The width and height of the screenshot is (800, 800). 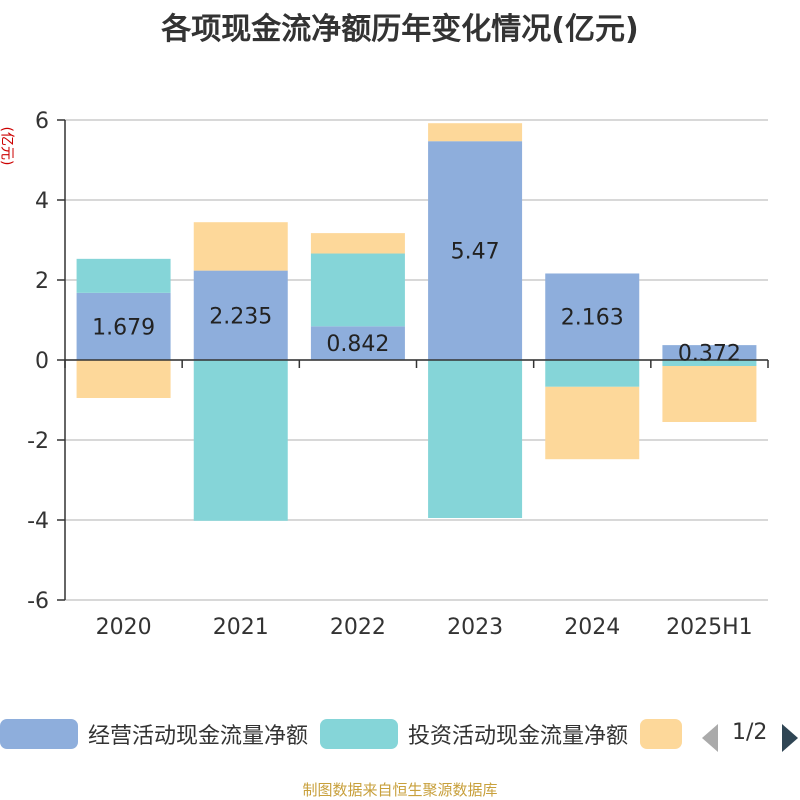 What do you see at coordinates (518, 736) in the screenshot?
I see `legend-label-investing: 投资活动现金流量净额` at bounding box center [518, 736].